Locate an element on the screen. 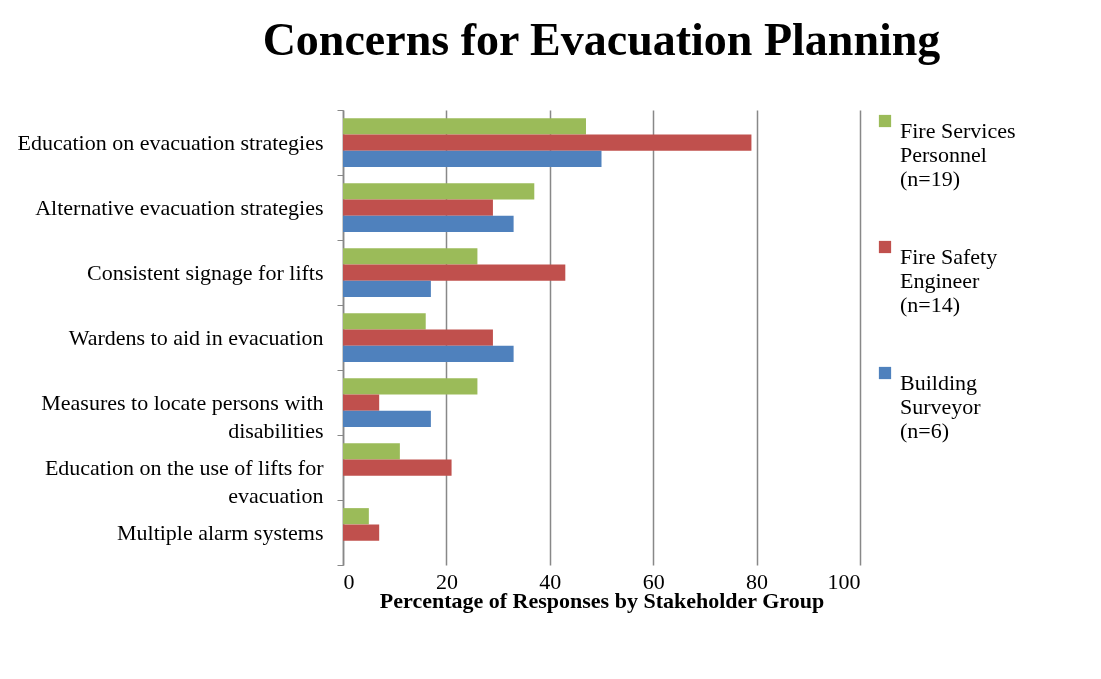  y-tick-label: Measures to locate persons with disabilities is located at coordinates (182, 416).